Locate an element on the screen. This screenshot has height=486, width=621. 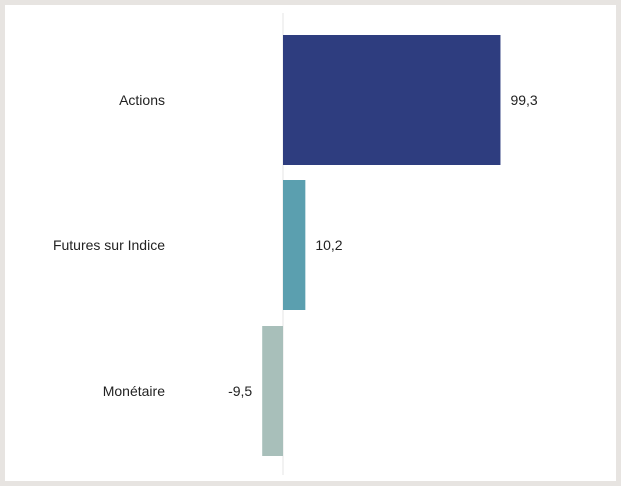
category-label-2: Monétaire is located at coordinates (134, 391).